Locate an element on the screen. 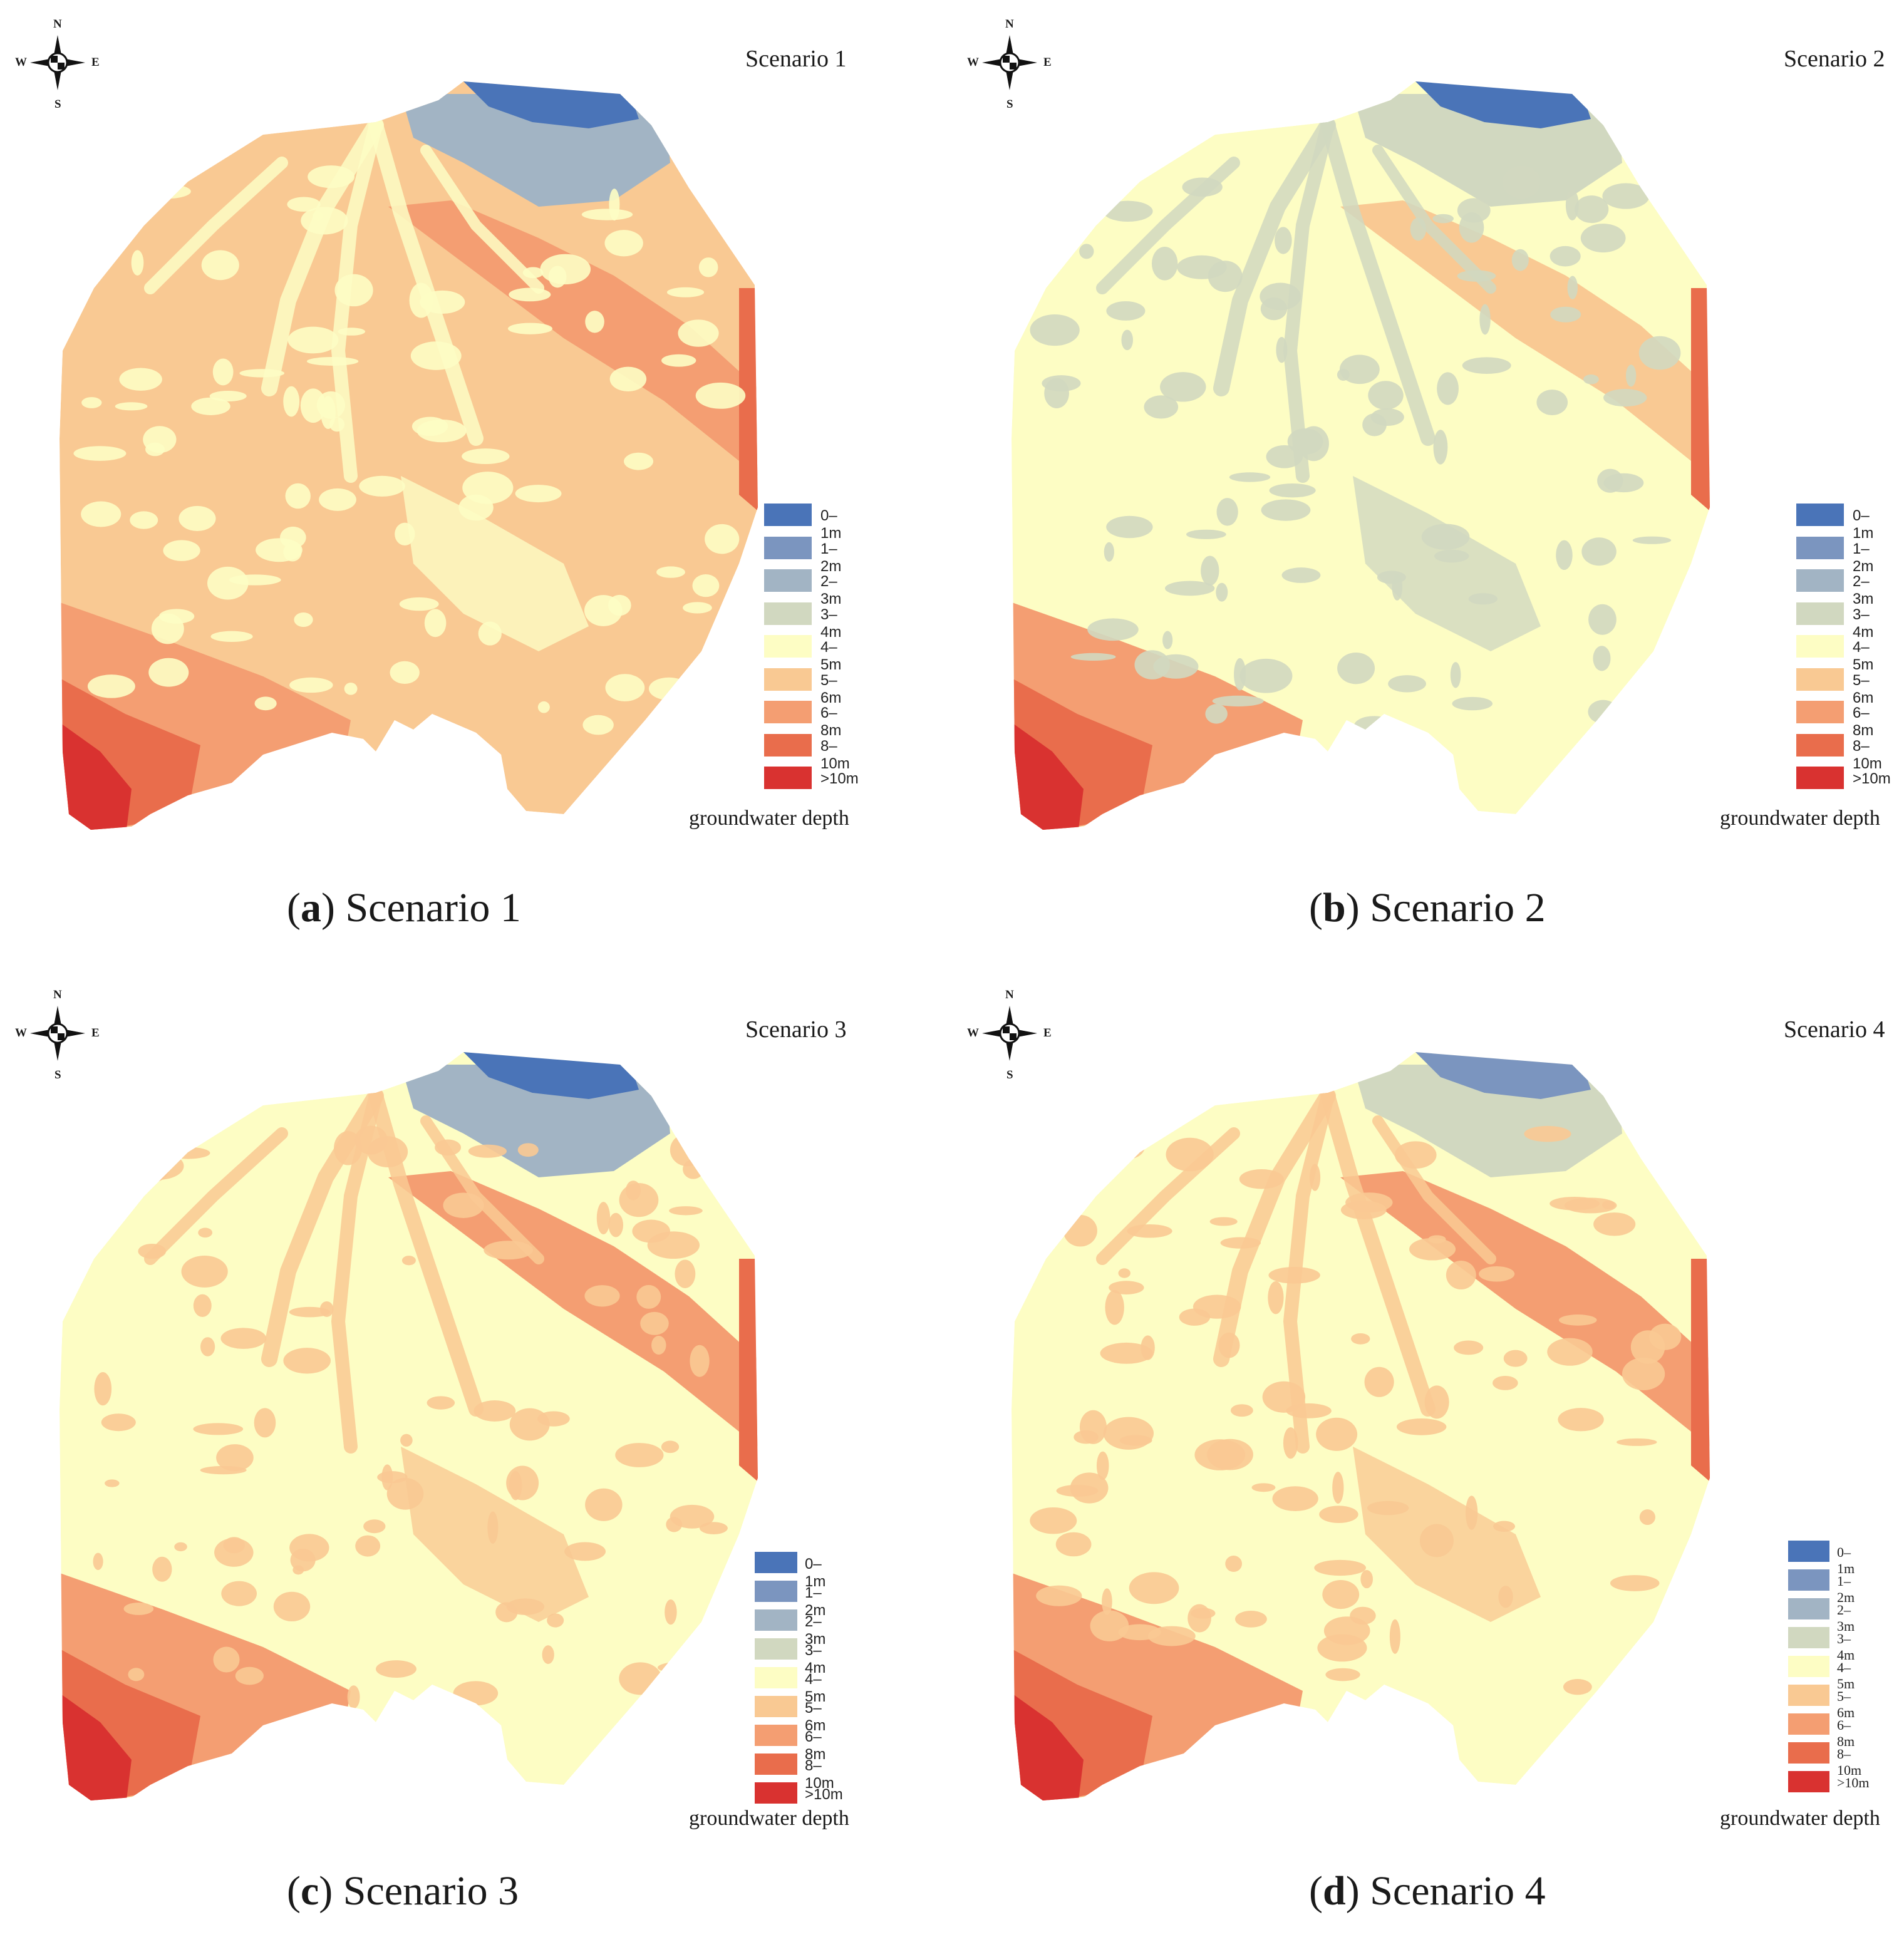  scenario-title: Scenario 4 is located at coordinates (1834, 1029).